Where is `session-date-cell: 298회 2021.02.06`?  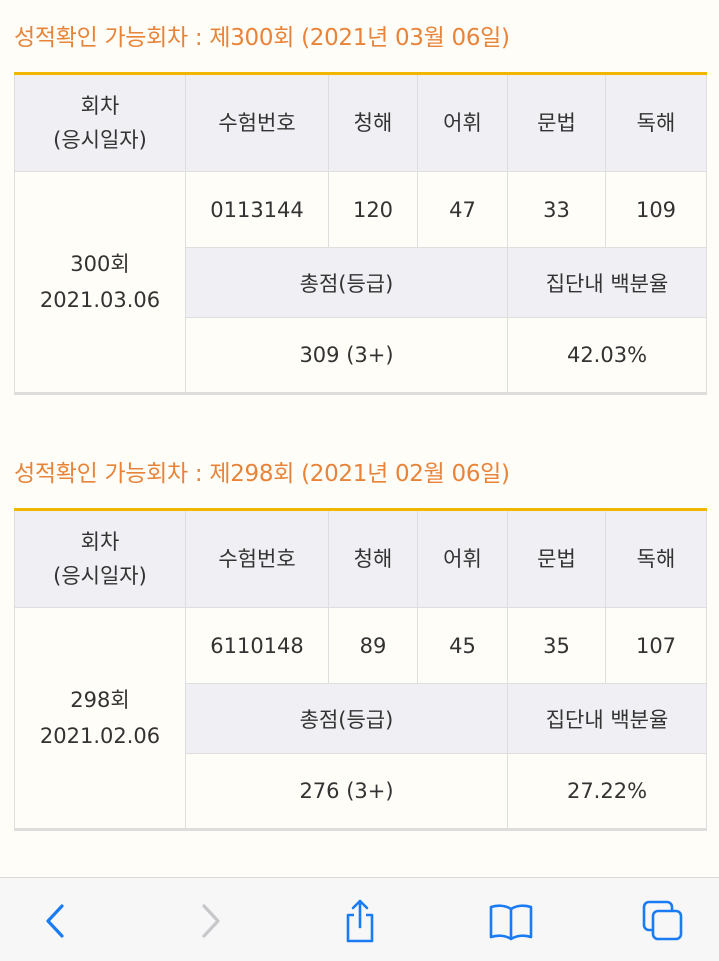
session-date-cell: 298회 2021.02.06 is located at coordinates (100, 718).